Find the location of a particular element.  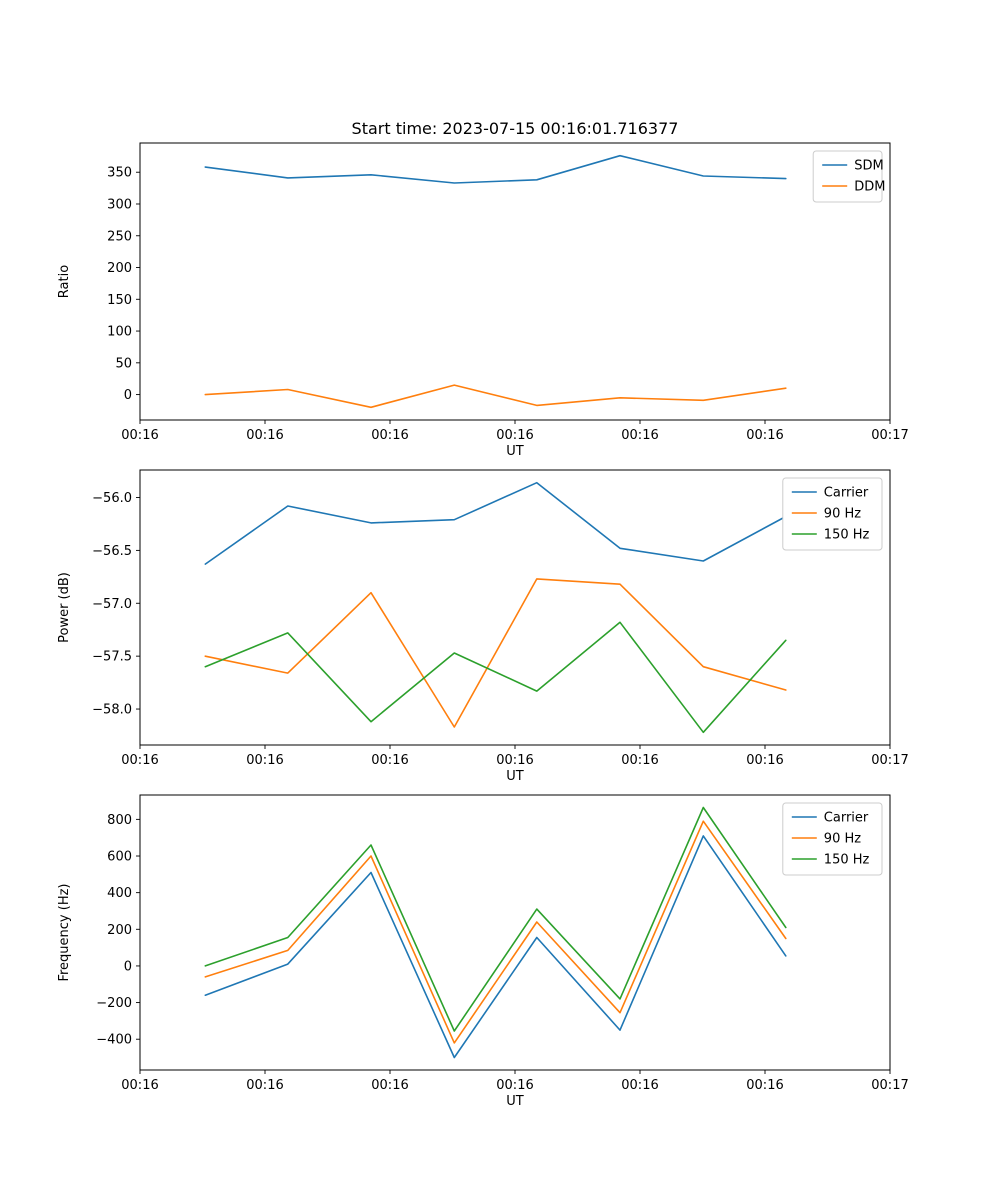

y-tick-label: 150 is located at coordinates (119, 300).